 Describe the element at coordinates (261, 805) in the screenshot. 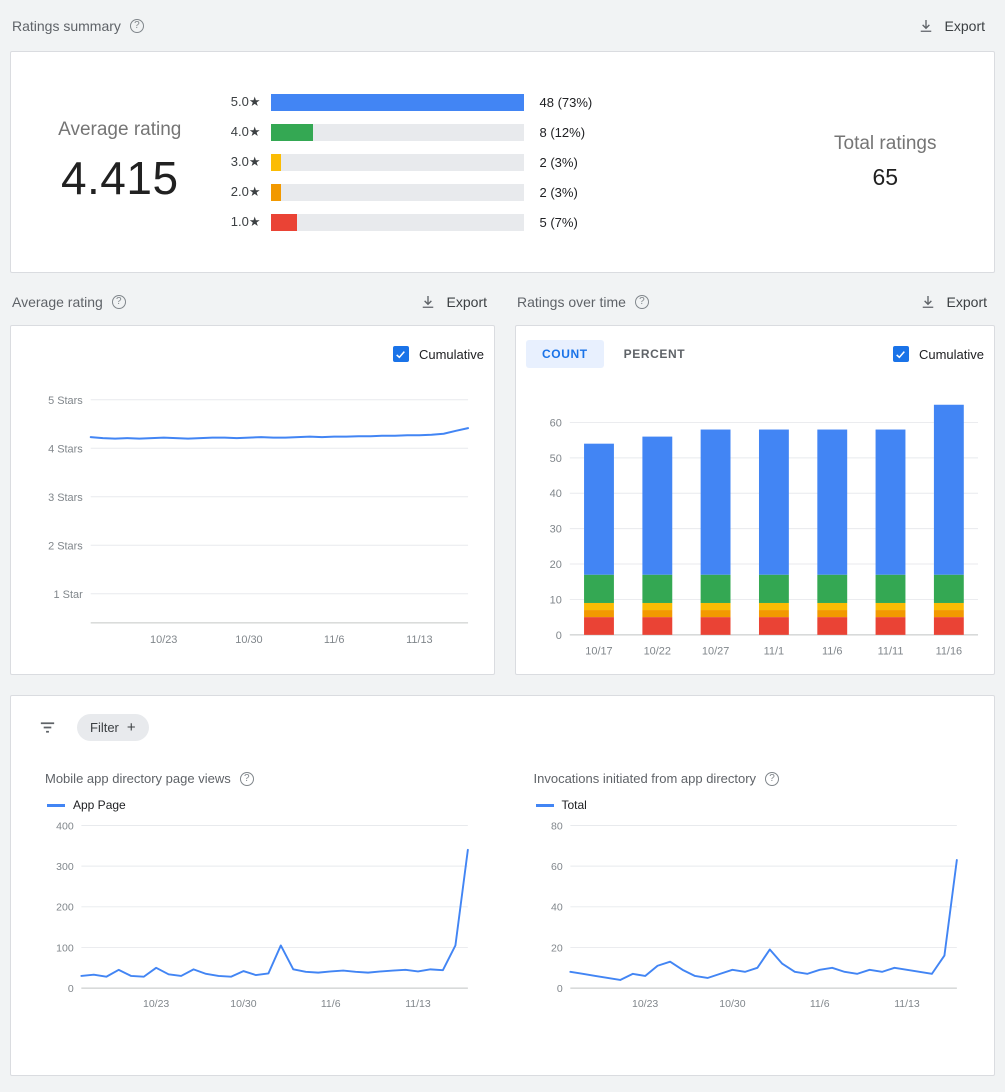

I see `page-views-legend: App Page` at that location.